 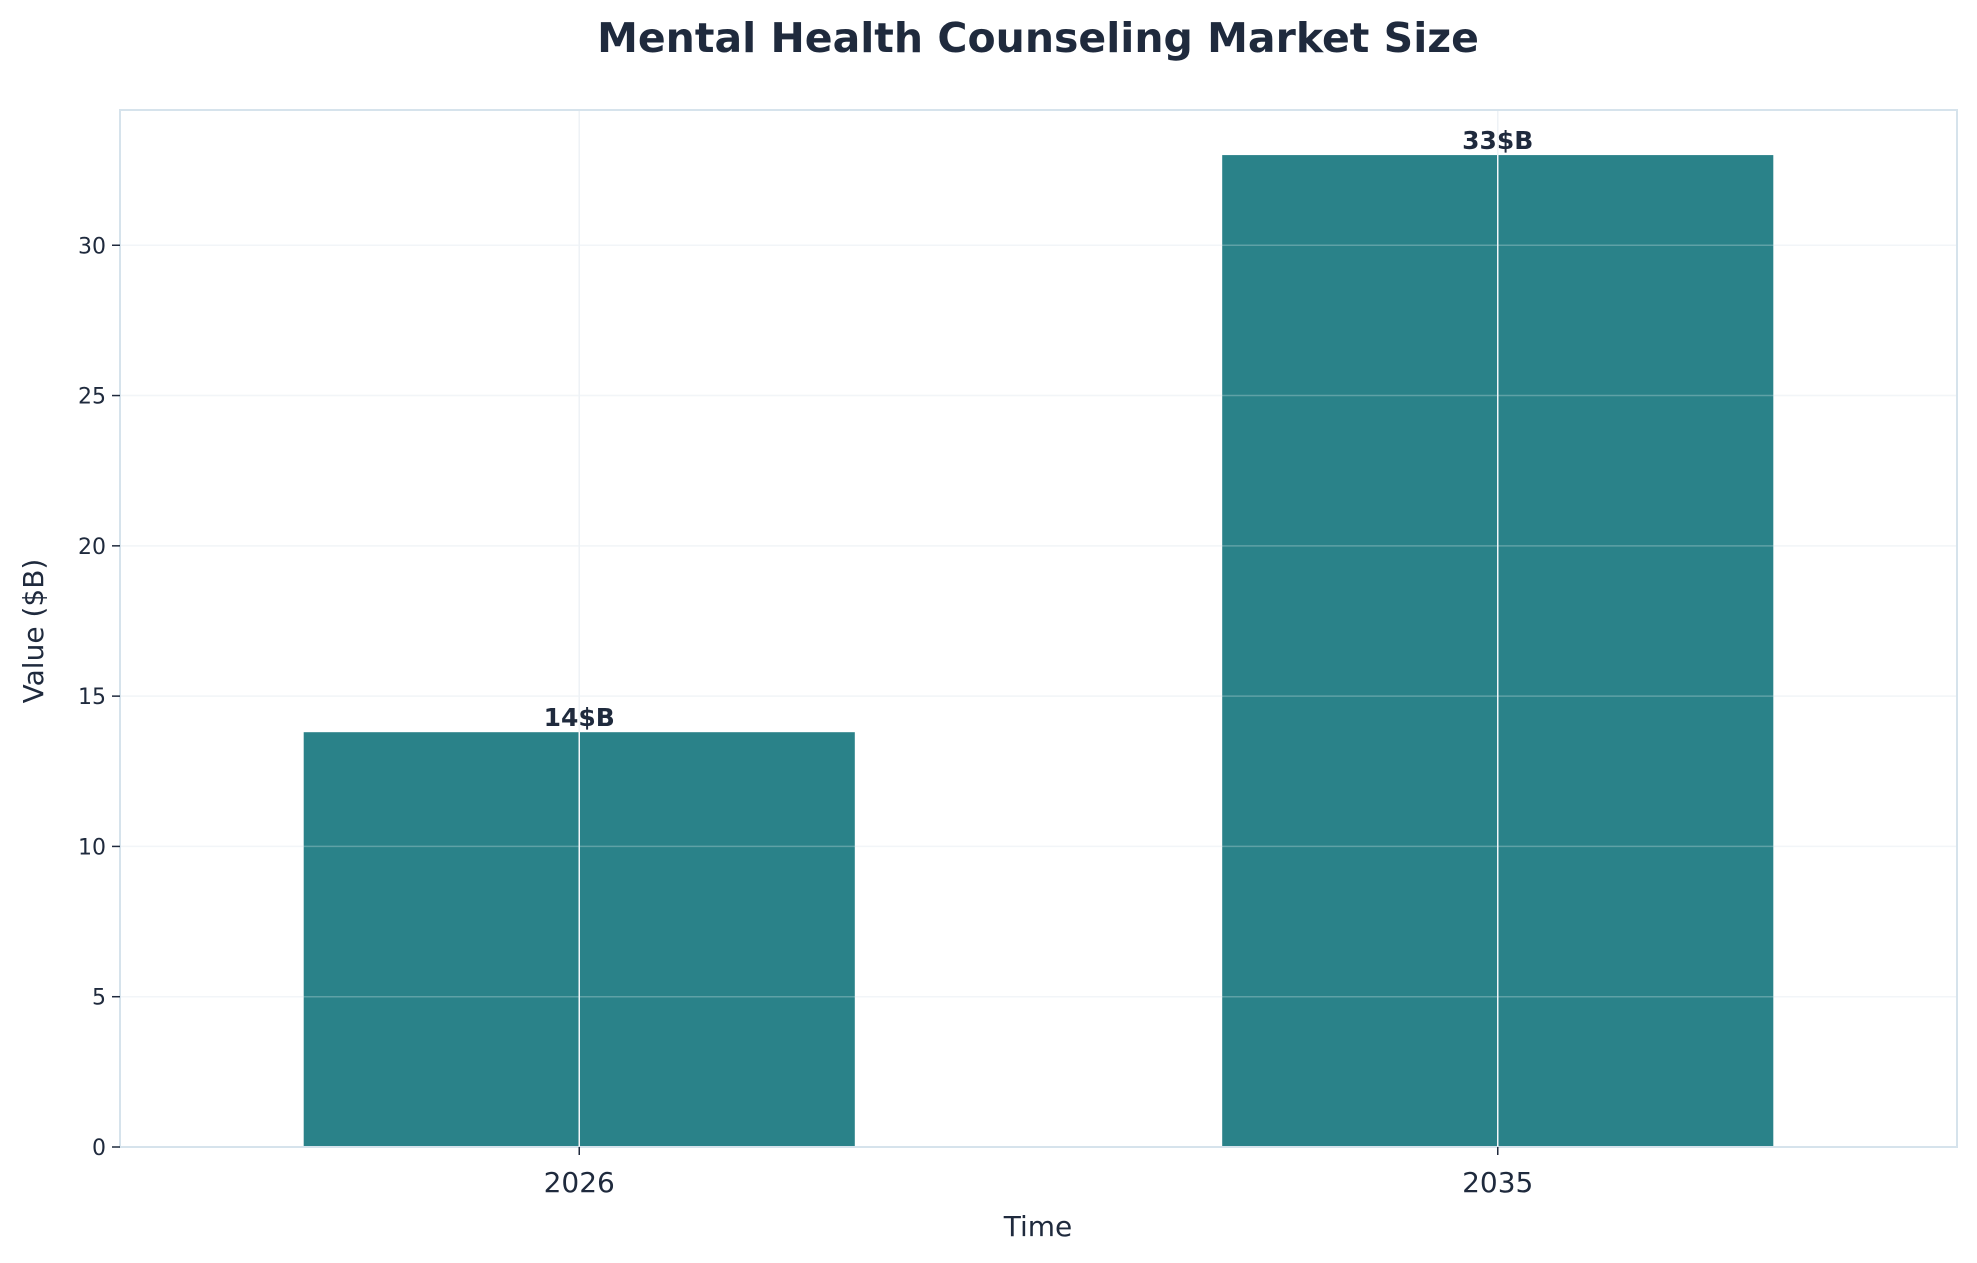 I want to click on x-tick-label: 2035, so click(x=1497, y=1182).